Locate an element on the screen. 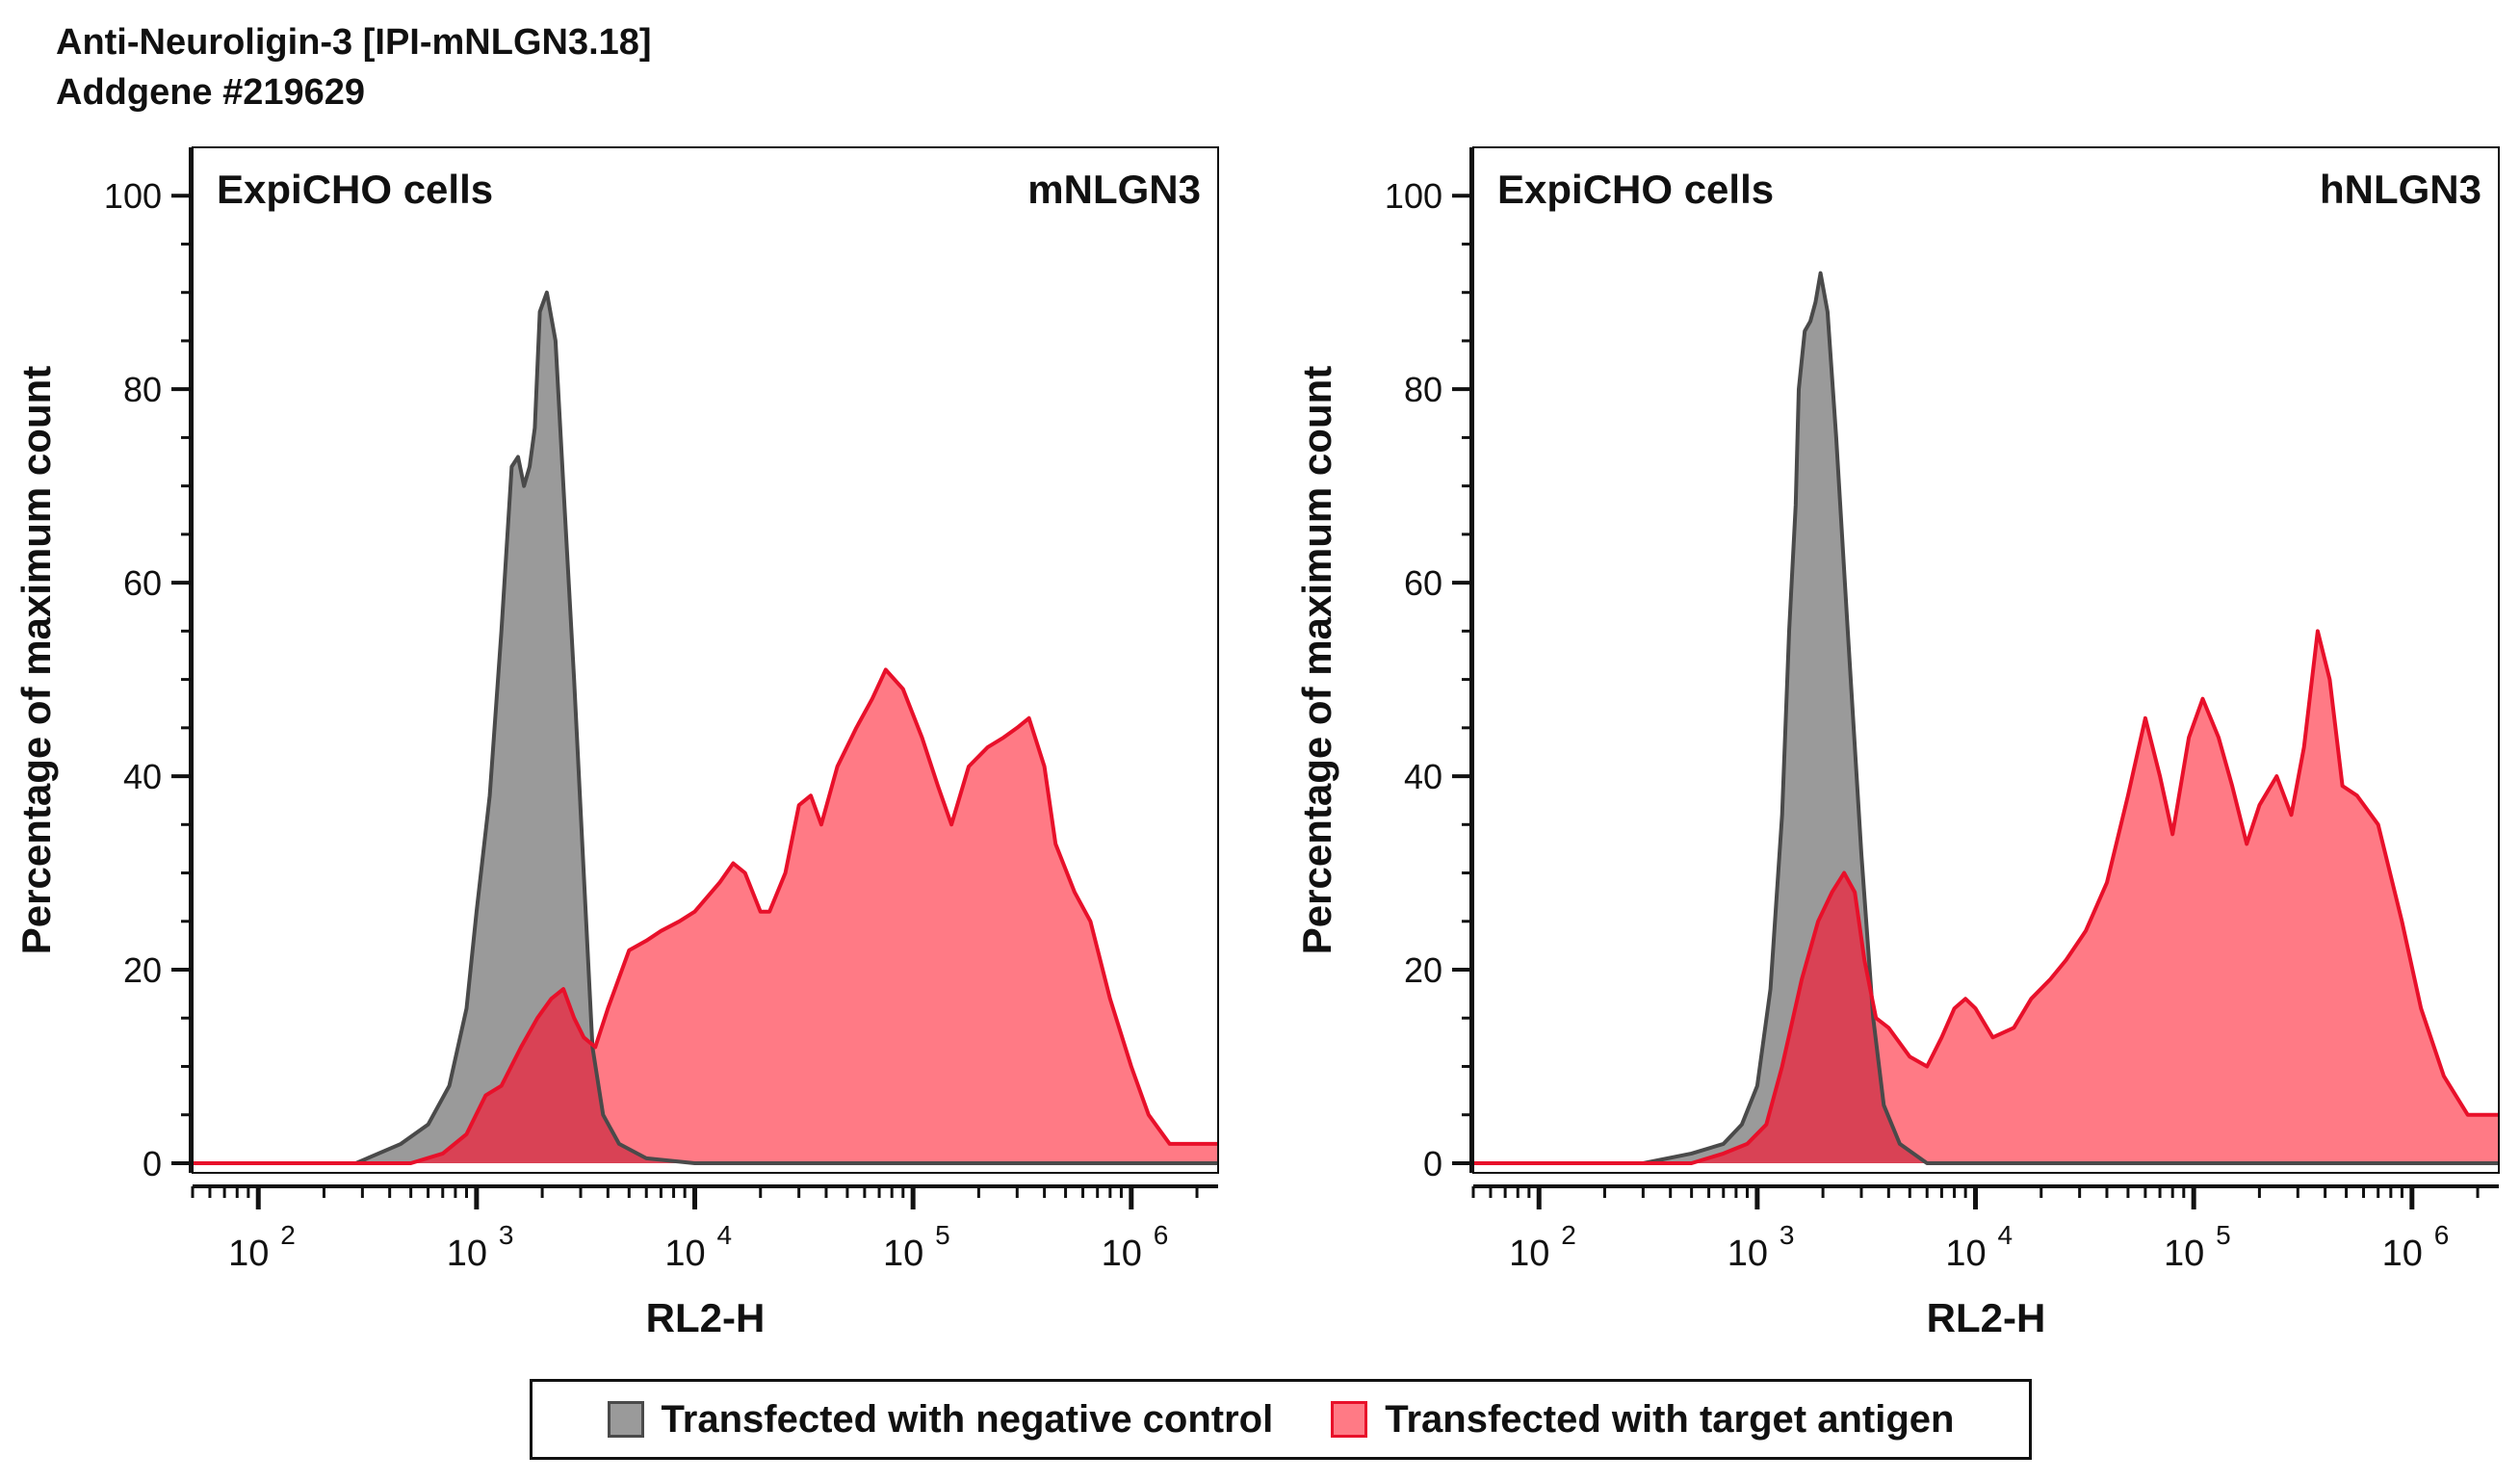 The image size is (2520, 1481). corner-label-right: mNLGN3 is located at coordinates (1114, 190).